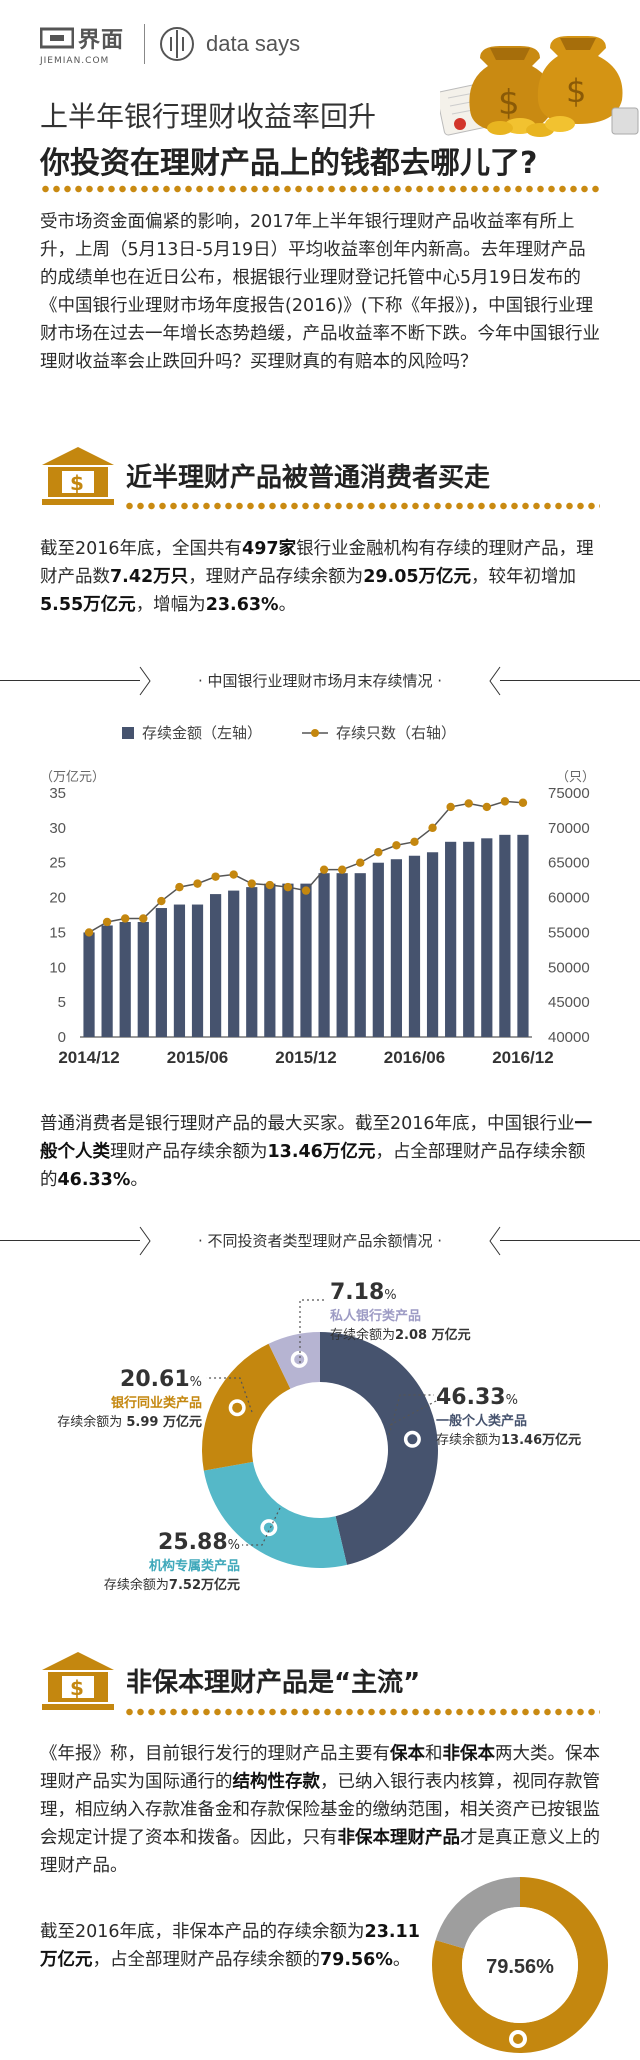  I want to click on data-says-brand: data says, so click(229, 44).